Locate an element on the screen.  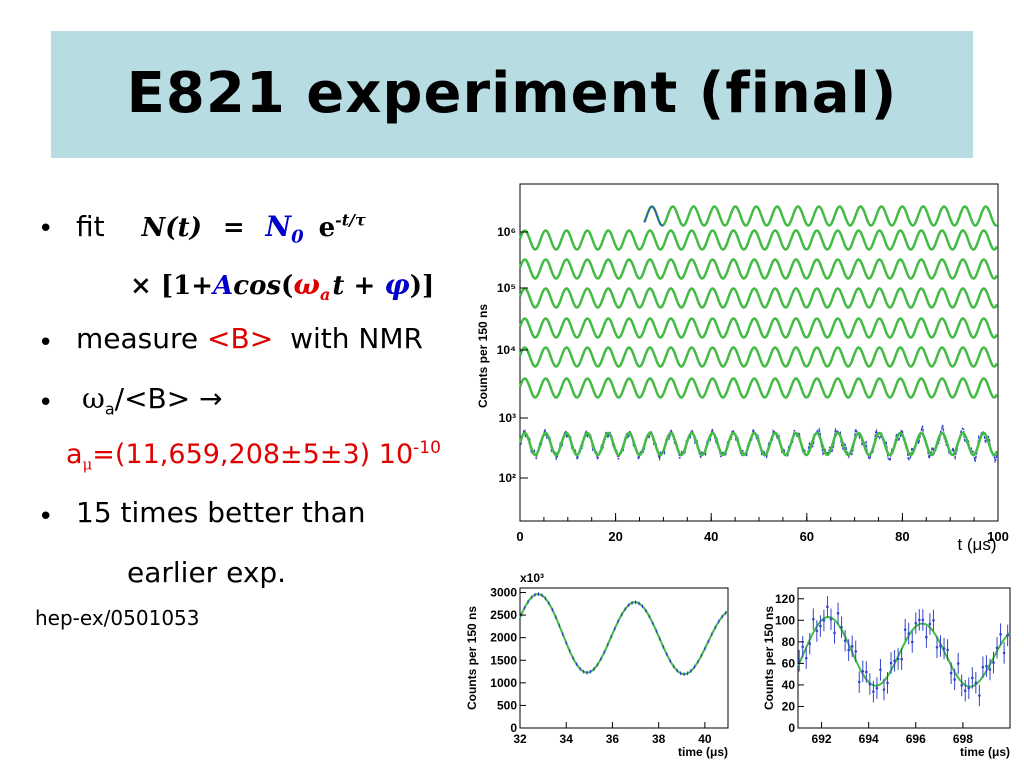
zoom-early-ytick-label: 1500 is located at coordinates (503, 660).